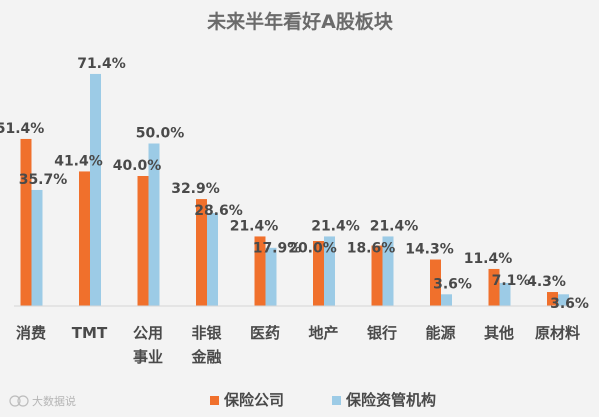  What do you see at coordinates (511, 281) in the screenshot?
I see `data-label: 7.1%` at bounding box center [511, 281].